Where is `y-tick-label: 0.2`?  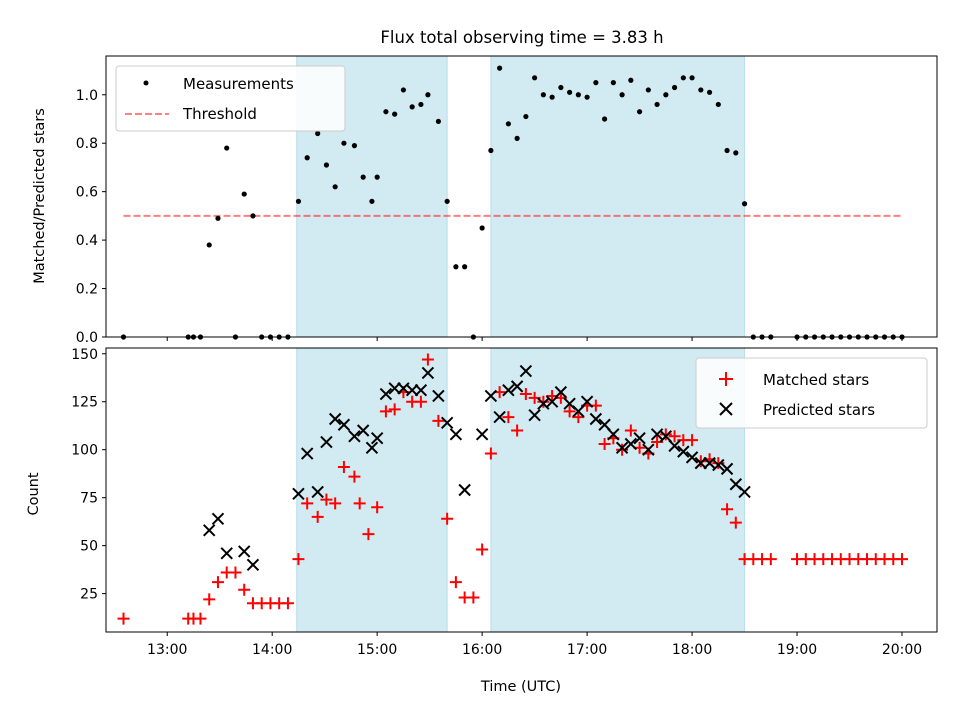 y-tick-label: 0.2 is located at coordinates (87, 290).